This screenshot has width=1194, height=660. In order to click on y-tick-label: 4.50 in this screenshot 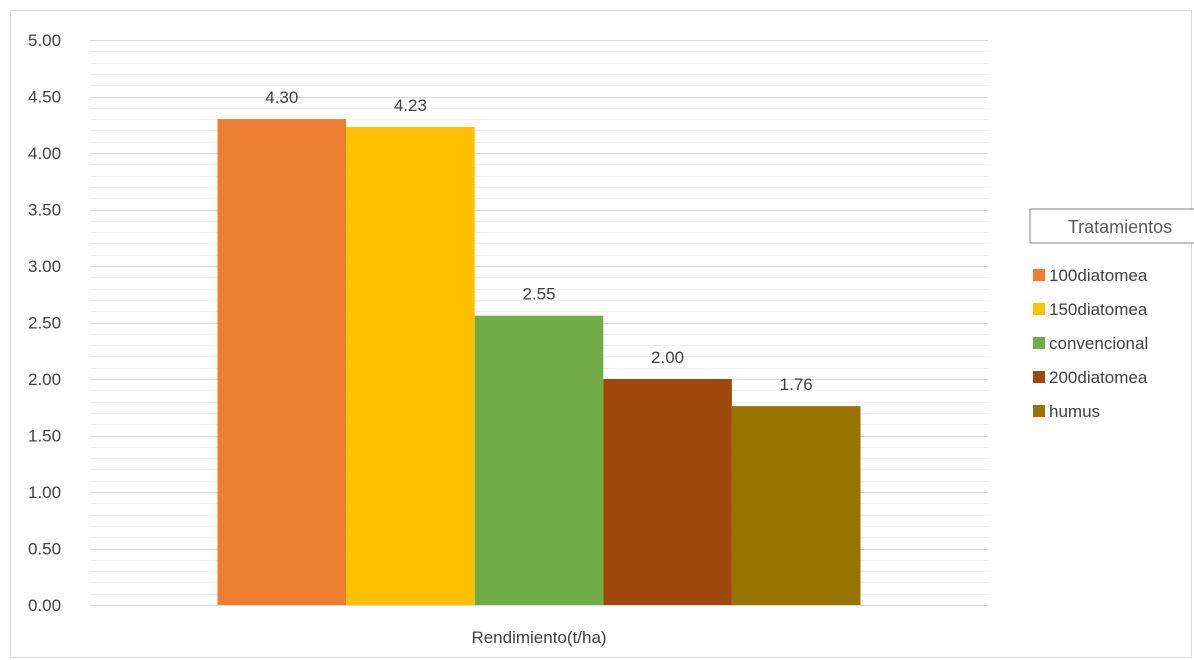, I will do `click(44, 97)`.